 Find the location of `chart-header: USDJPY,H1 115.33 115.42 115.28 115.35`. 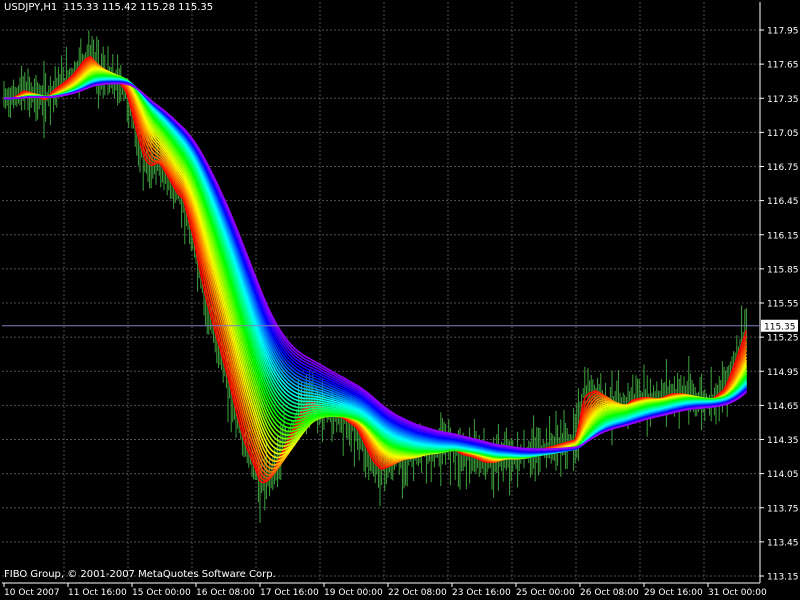

chart-header: USDJPY,H1 115.33 115.42 115.28 115.35 is located at coordinates (108, 7).